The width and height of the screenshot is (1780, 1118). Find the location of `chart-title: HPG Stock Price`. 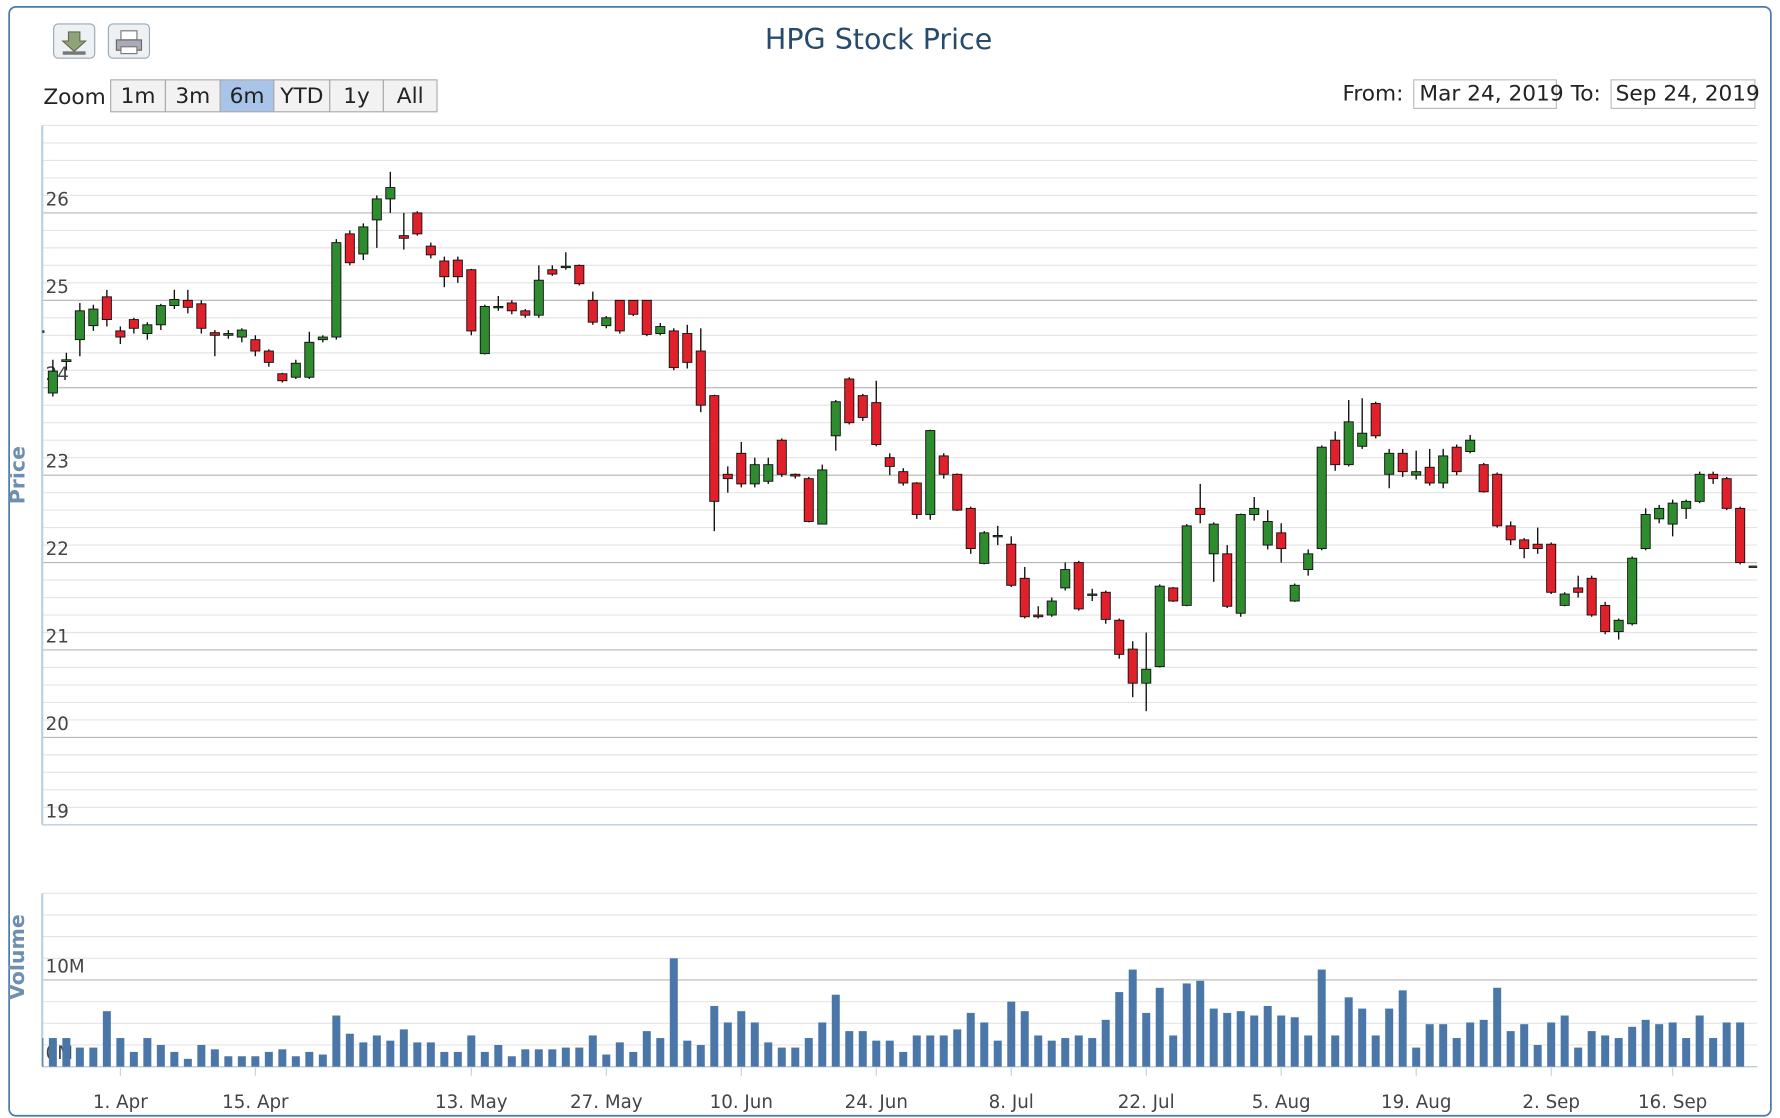

chart-title: HPG Stock Price is located at coordinates (878, 39).